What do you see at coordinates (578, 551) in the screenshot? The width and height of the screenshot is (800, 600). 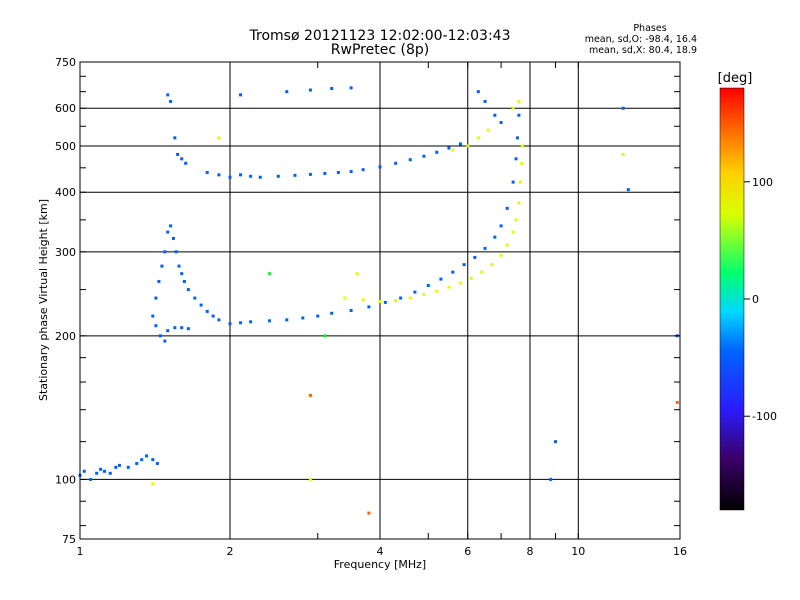 I see `x-tick-label: 10` at bounding box center [578, 551].